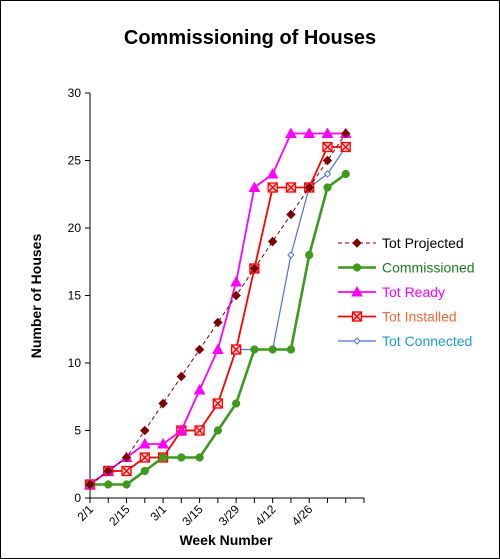 The width and height of the screenshot is (500, 559). I want to click on y-tick-label: 15, so click(75, 296).